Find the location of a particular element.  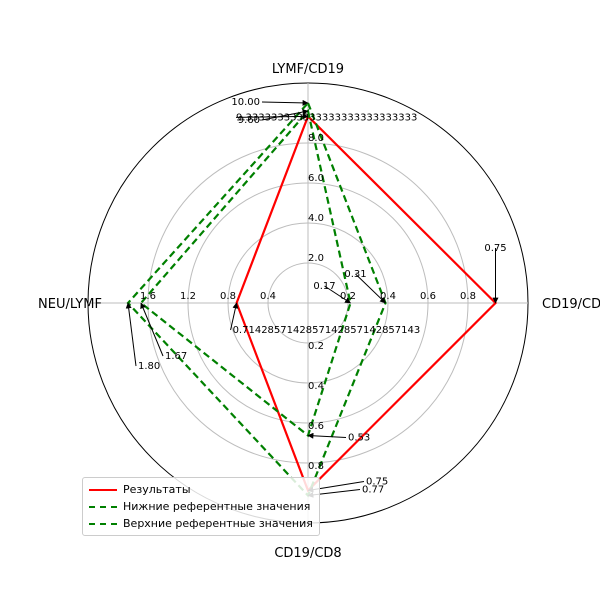

legend-swatch-upper is located at coordinates (103, 523).